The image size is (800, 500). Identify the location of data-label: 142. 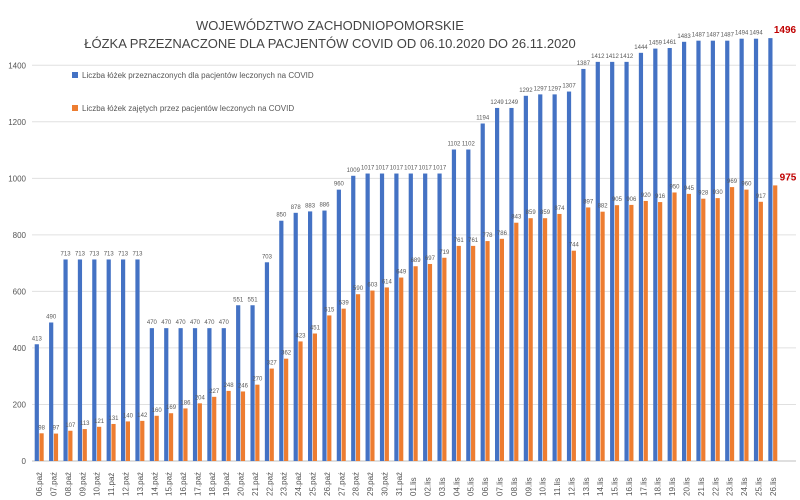
(142, 416).